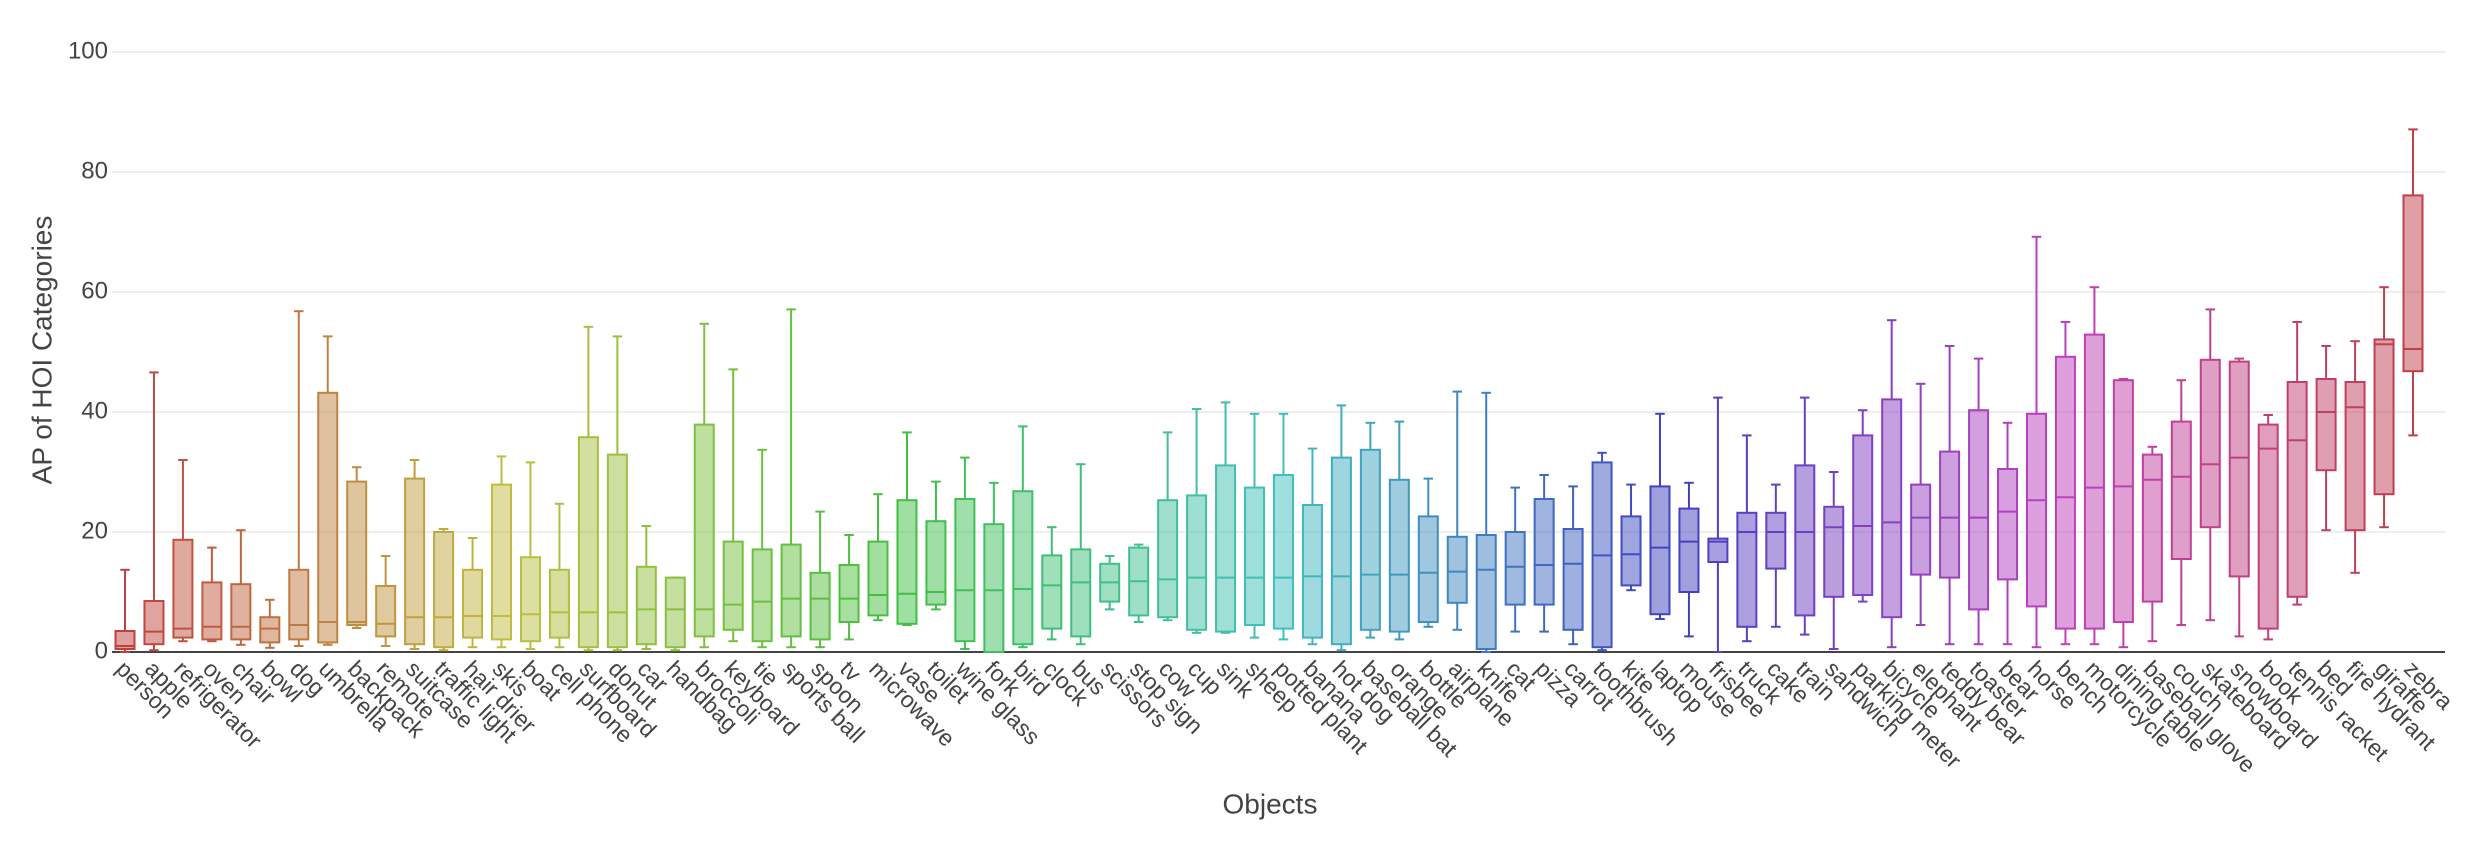 This screenshot has height=841, width=2476. What do you see at coordinates (88, 50) in the screenshot?
I see `y-tick-label: 100` at bounding box center [88, 50].